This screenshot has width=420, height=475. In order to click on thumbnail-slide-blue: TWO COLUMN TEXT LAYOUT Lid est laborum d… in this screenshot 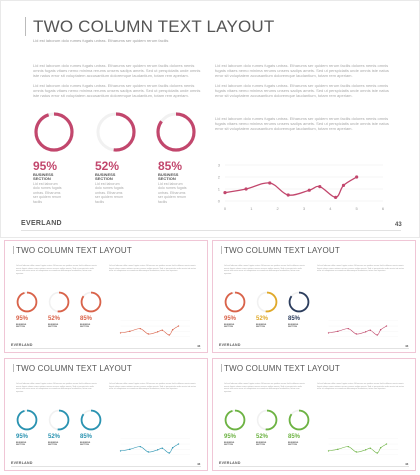, I will do `click(106, 414)`.